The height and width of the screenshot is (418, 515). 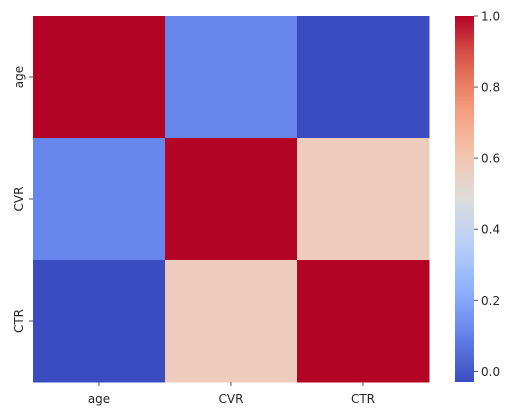 What do you see at coordinates (490, 17) in the screenshot?
I see `colorbar-tick-label: 1.0` at bounding box center [490, 17].